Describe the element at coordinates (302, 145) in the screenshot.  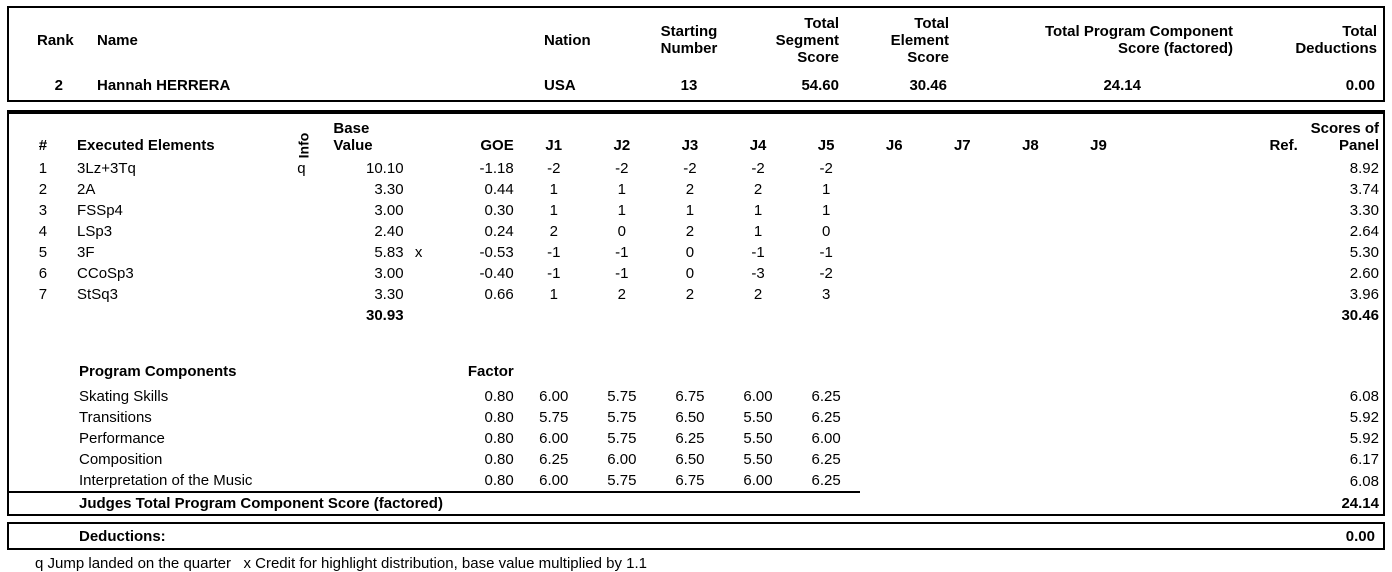
I see `info-header-label: Info` at that location.